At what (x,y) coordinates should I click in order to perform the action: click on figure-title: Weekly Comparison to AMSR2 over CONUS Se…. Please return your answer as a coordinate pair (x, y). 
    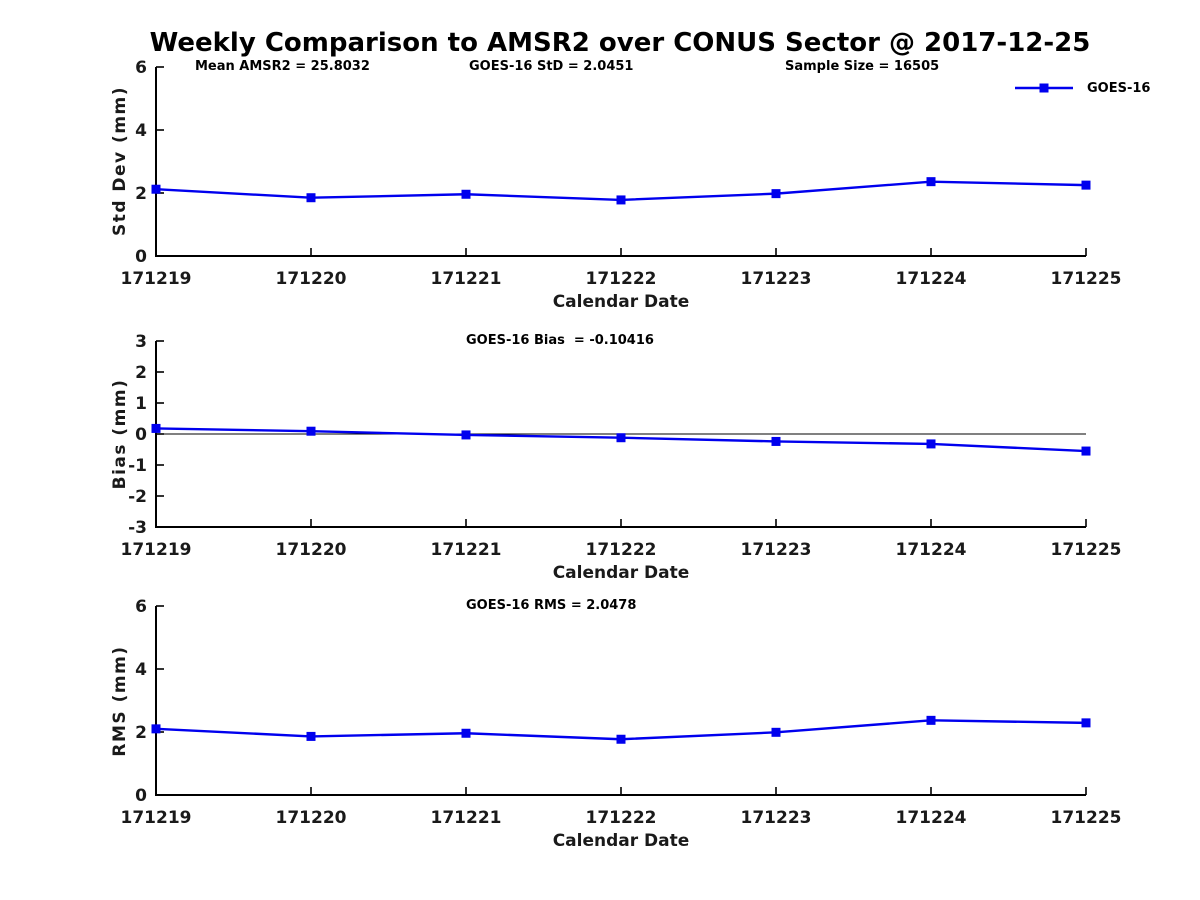
    Looking at the image, I should click on (620, 43).